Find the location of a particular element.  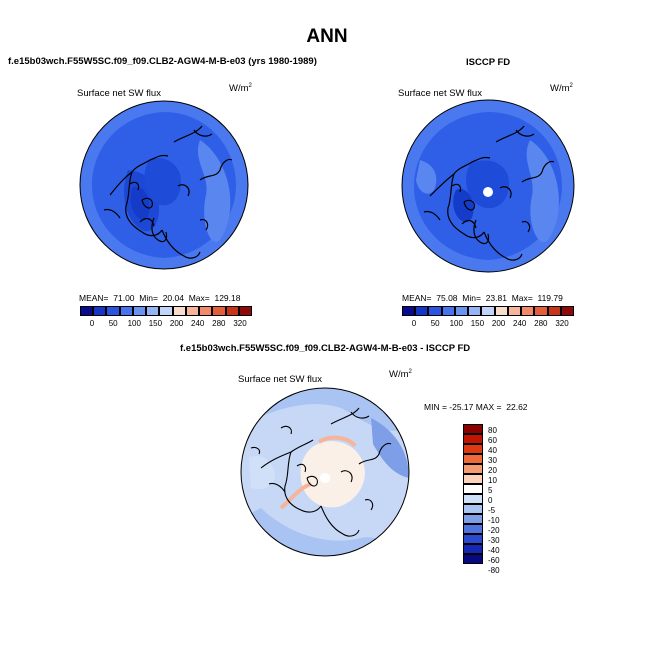

obs-colorbar-tick-label: 0 is located at coordinates (414, 323).